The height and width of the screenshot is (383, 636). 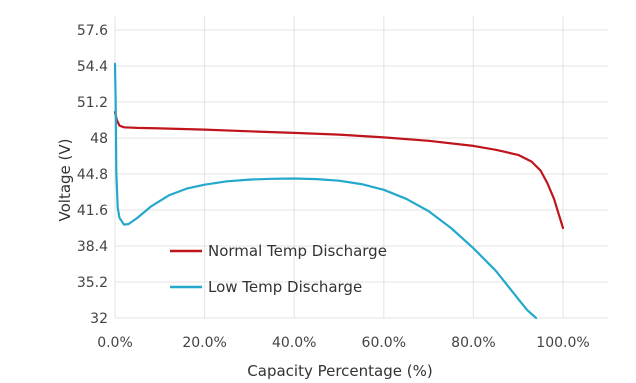 I want to click on x-tick-label: 100.0%, so click(x=562, y=343).